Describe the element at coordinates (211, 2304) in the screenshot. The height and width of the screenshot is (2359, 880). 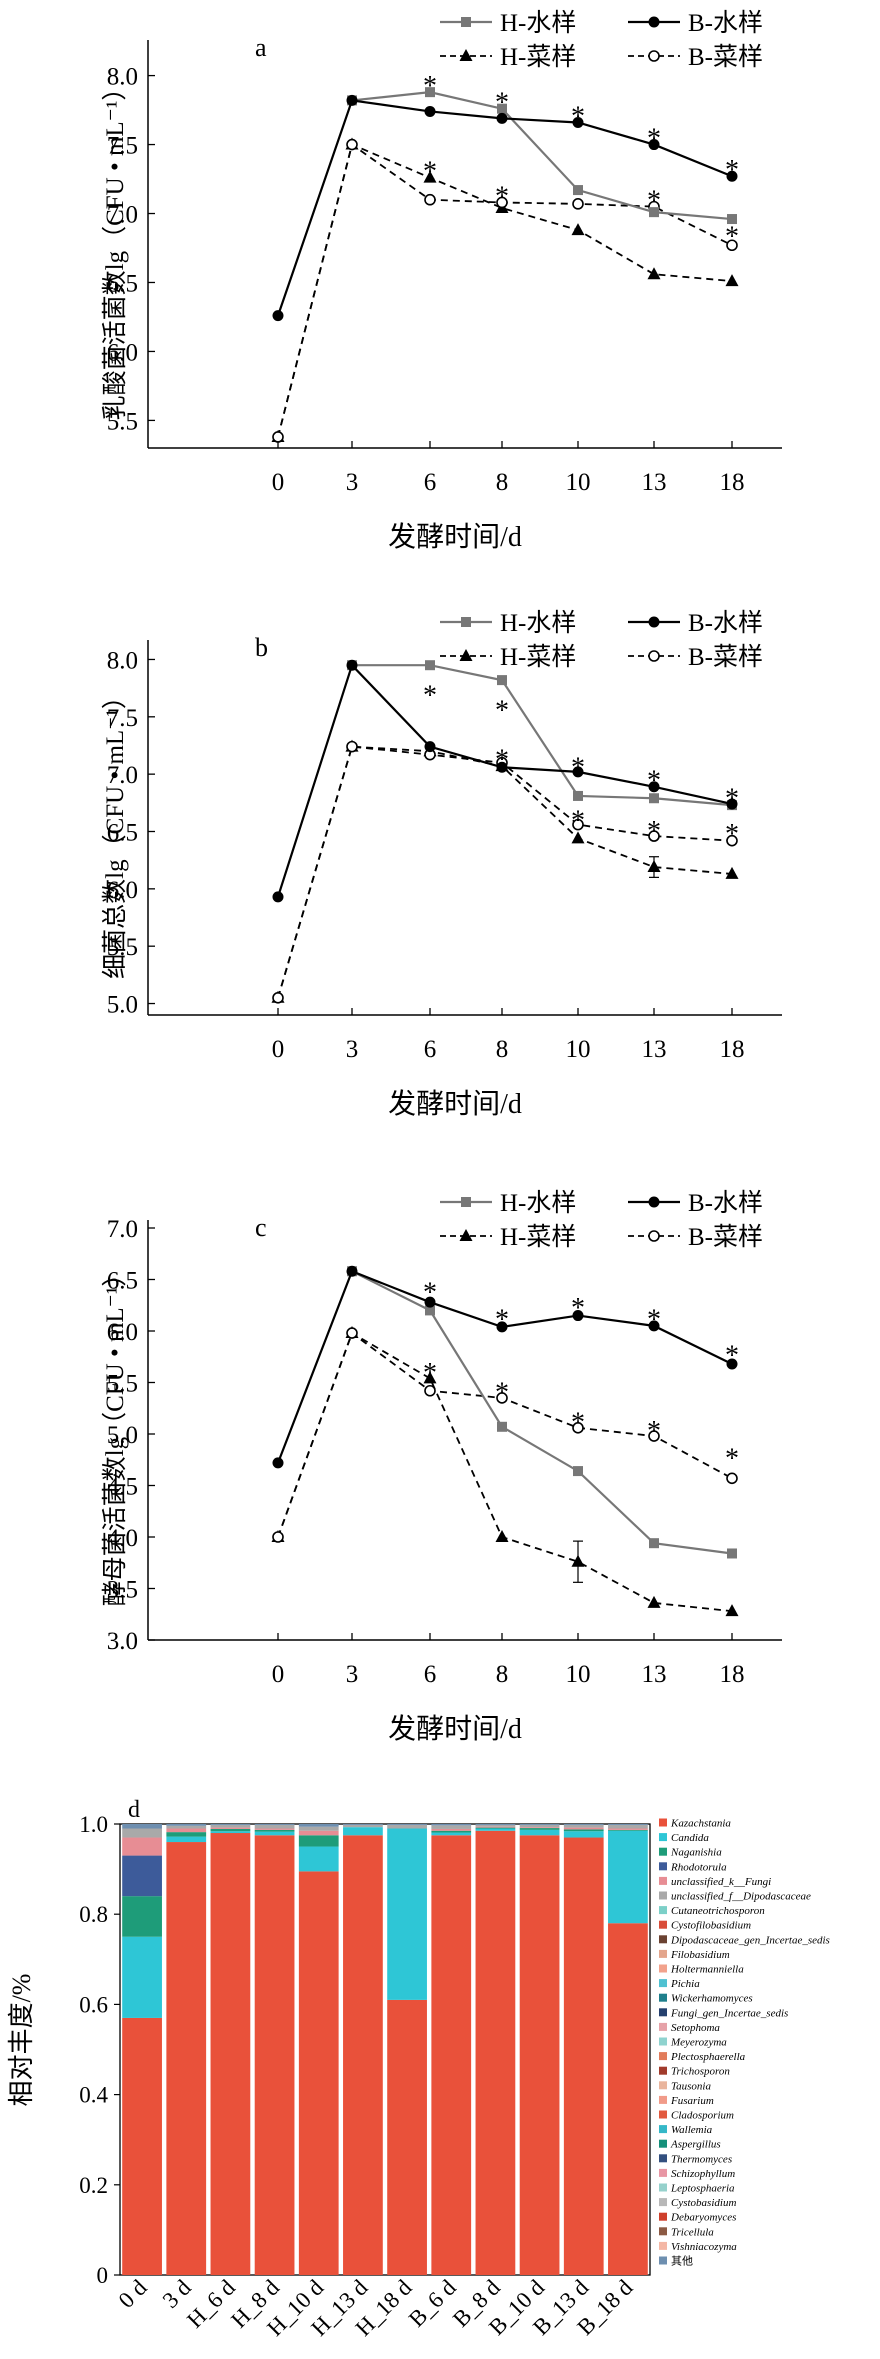
I see `x-tick-label-2: H_6 d` at that location.